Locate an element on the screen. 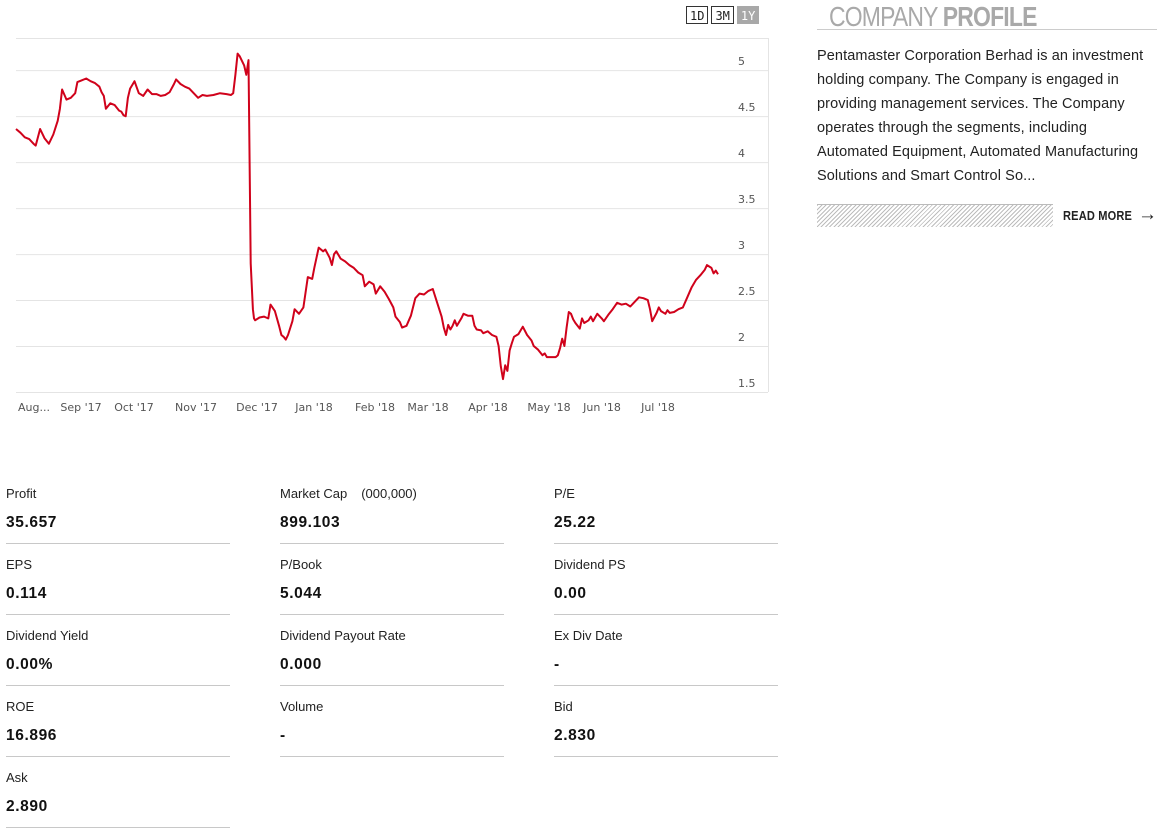  profile-divider is located at coordinates (987, 29).